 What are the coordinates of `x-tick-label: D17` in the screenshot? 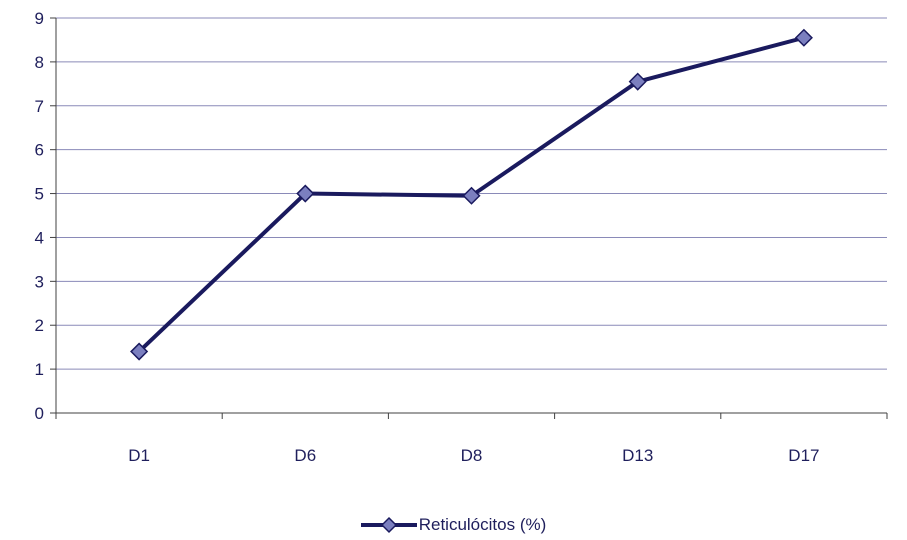 It's located at (803, 455).